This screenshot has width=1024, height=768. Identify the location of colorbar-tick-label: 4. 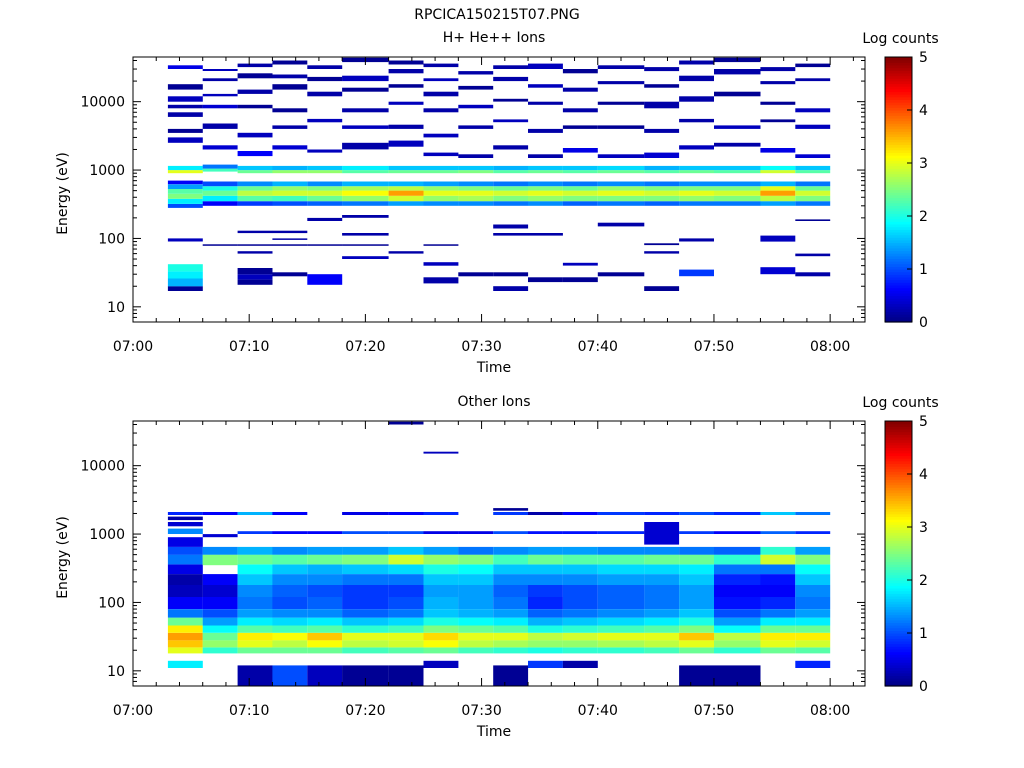
(923, 111).